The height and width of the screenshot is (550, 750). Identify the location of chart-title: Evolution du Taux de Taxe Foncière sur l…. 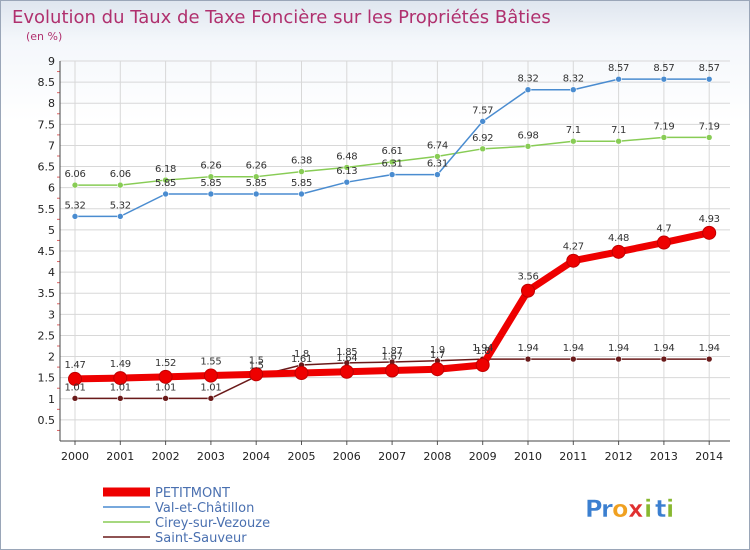
(281, 17).